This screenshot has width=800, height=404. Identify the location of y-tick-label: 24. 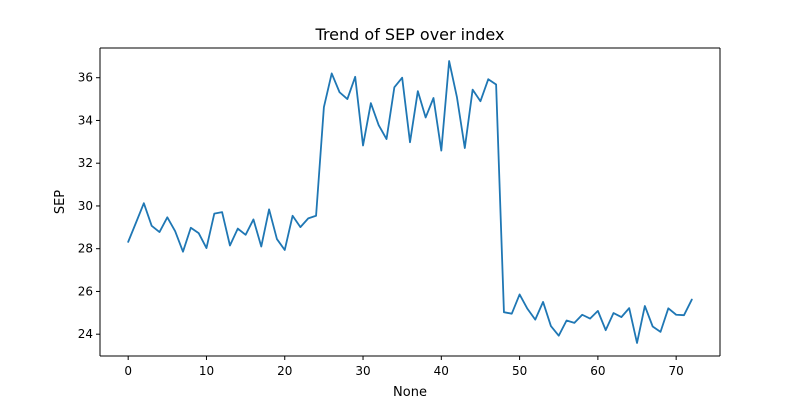
(85, 334).